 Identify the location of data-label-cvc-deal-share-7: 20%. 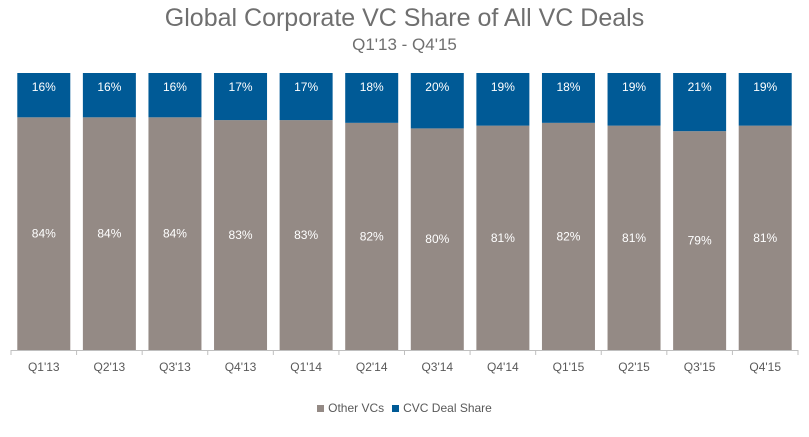
(437, 87).